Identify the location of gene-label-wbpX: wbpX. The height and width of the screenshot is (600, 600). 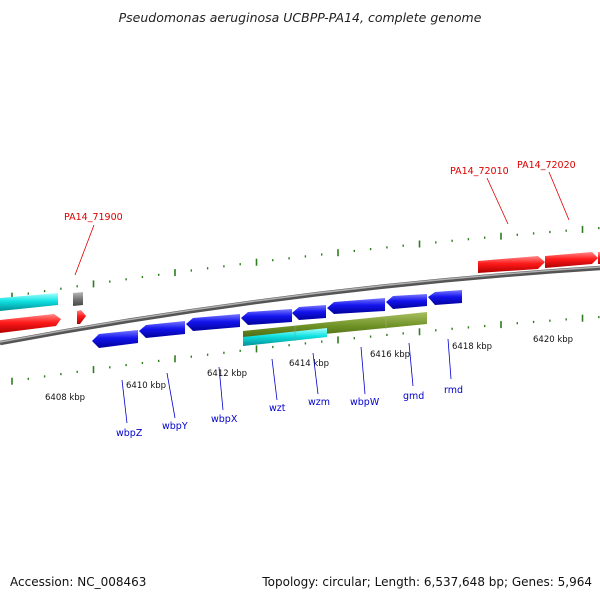
(224, 419).